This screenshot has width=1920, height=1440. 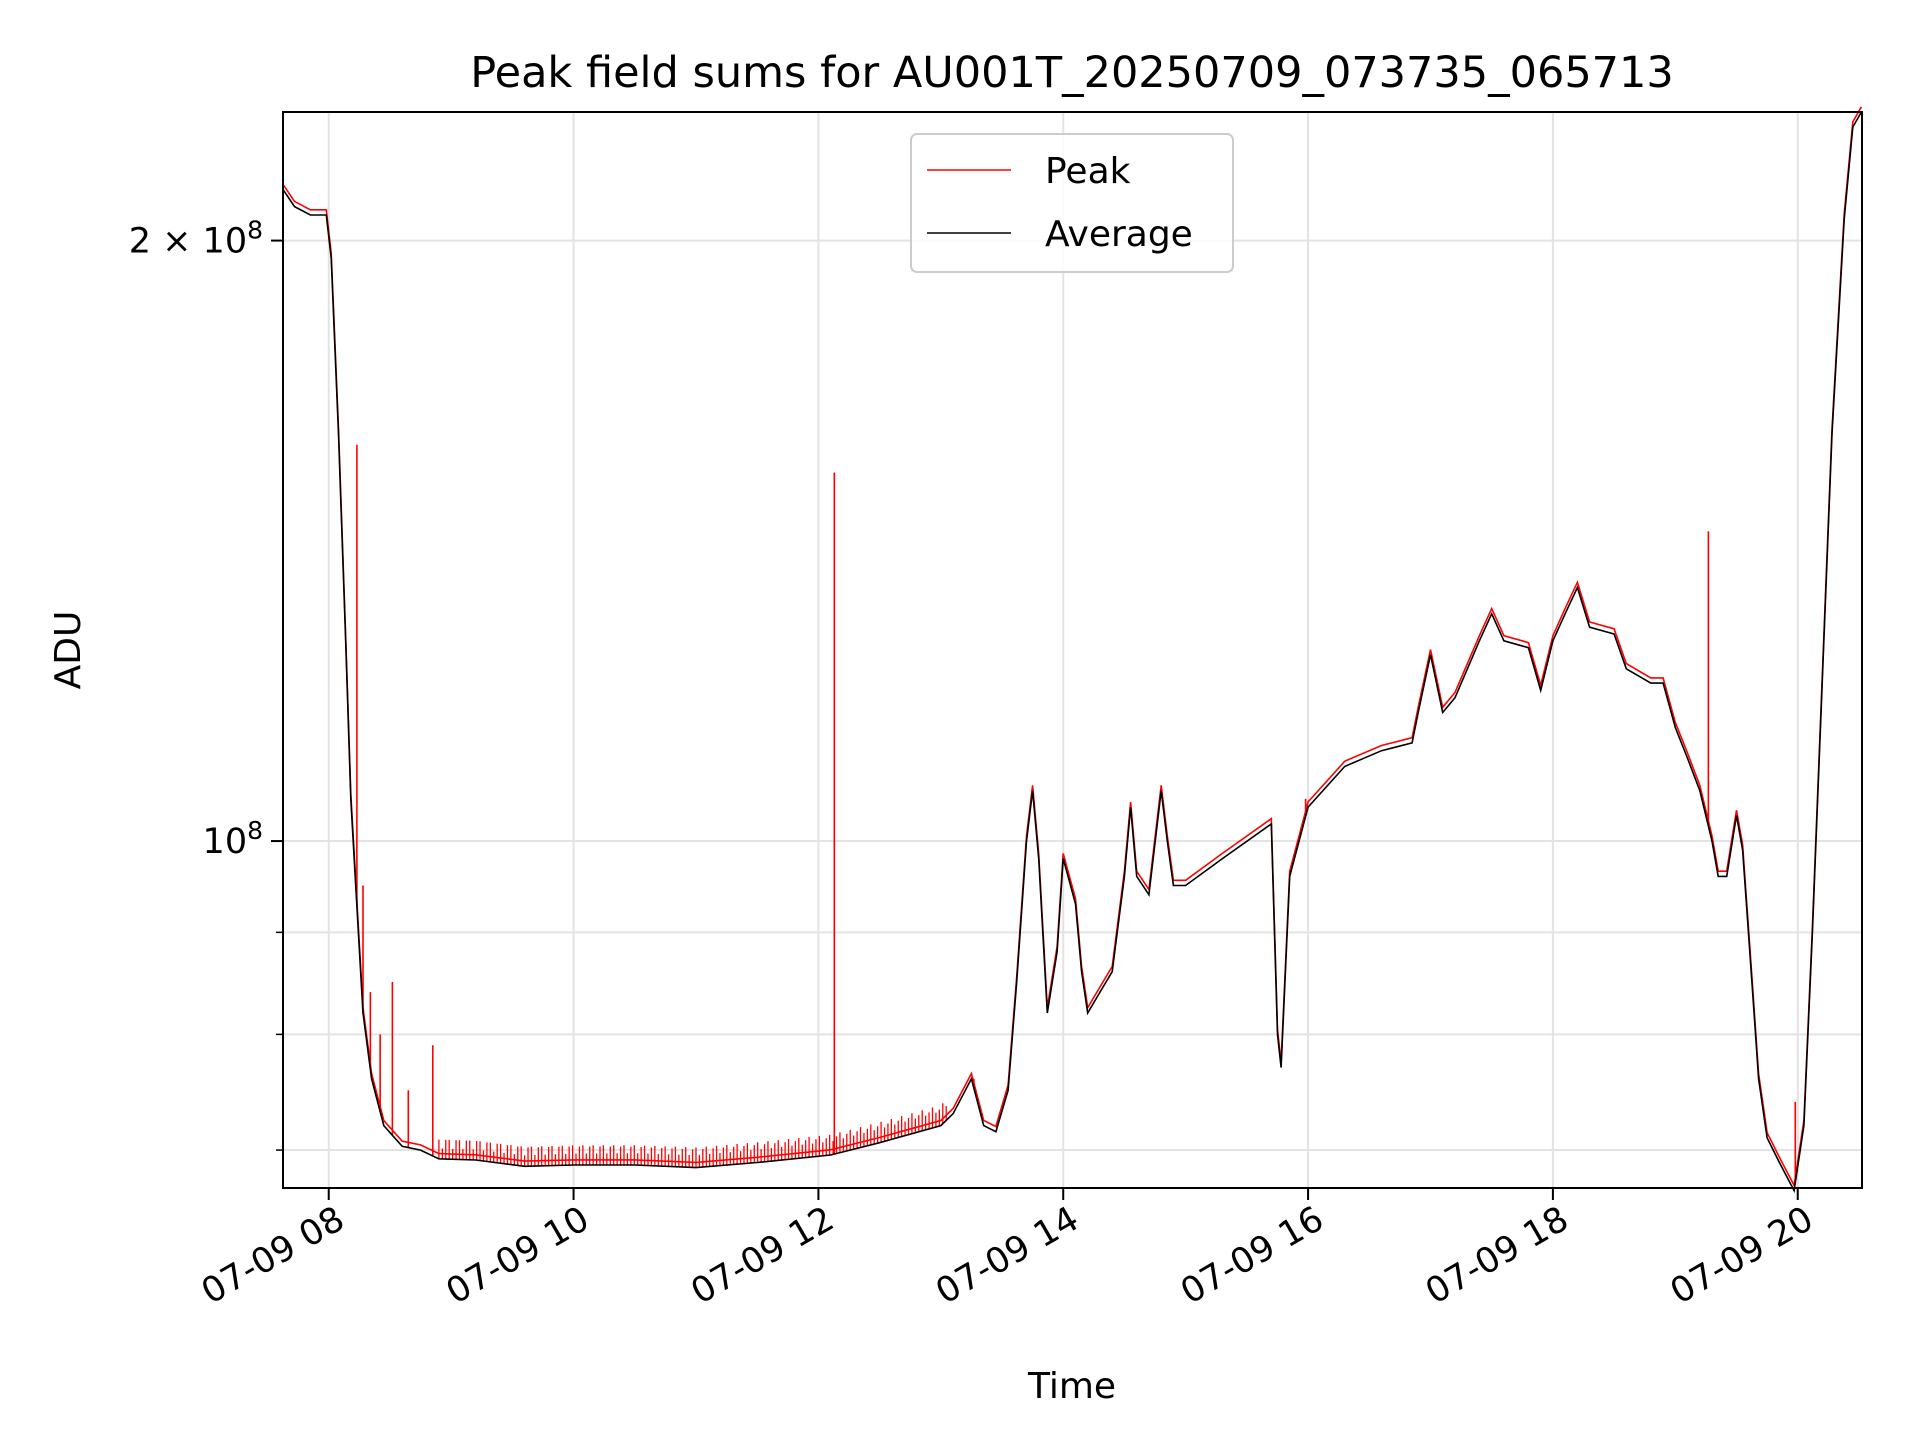 I want to click on y-axis: 108 2 × 108, so click(x=206, y=683).